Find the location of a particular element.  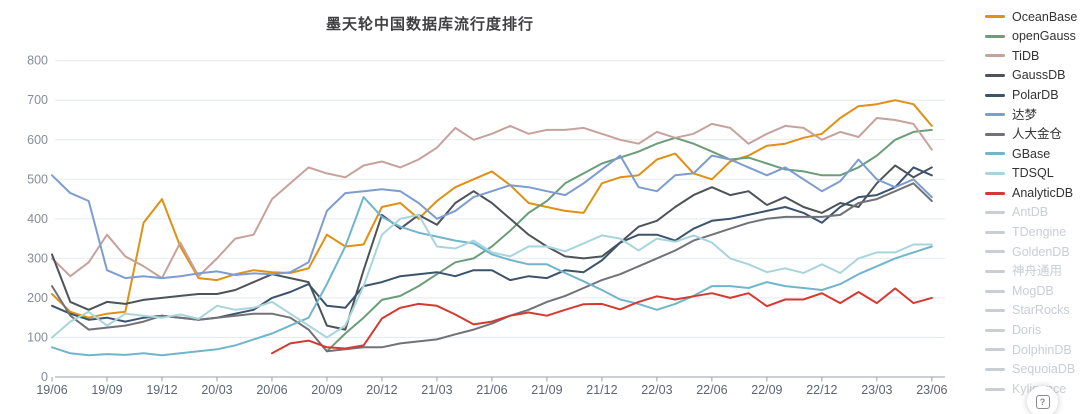

legend-label: openGauss is located at coordinates (1044, 36).